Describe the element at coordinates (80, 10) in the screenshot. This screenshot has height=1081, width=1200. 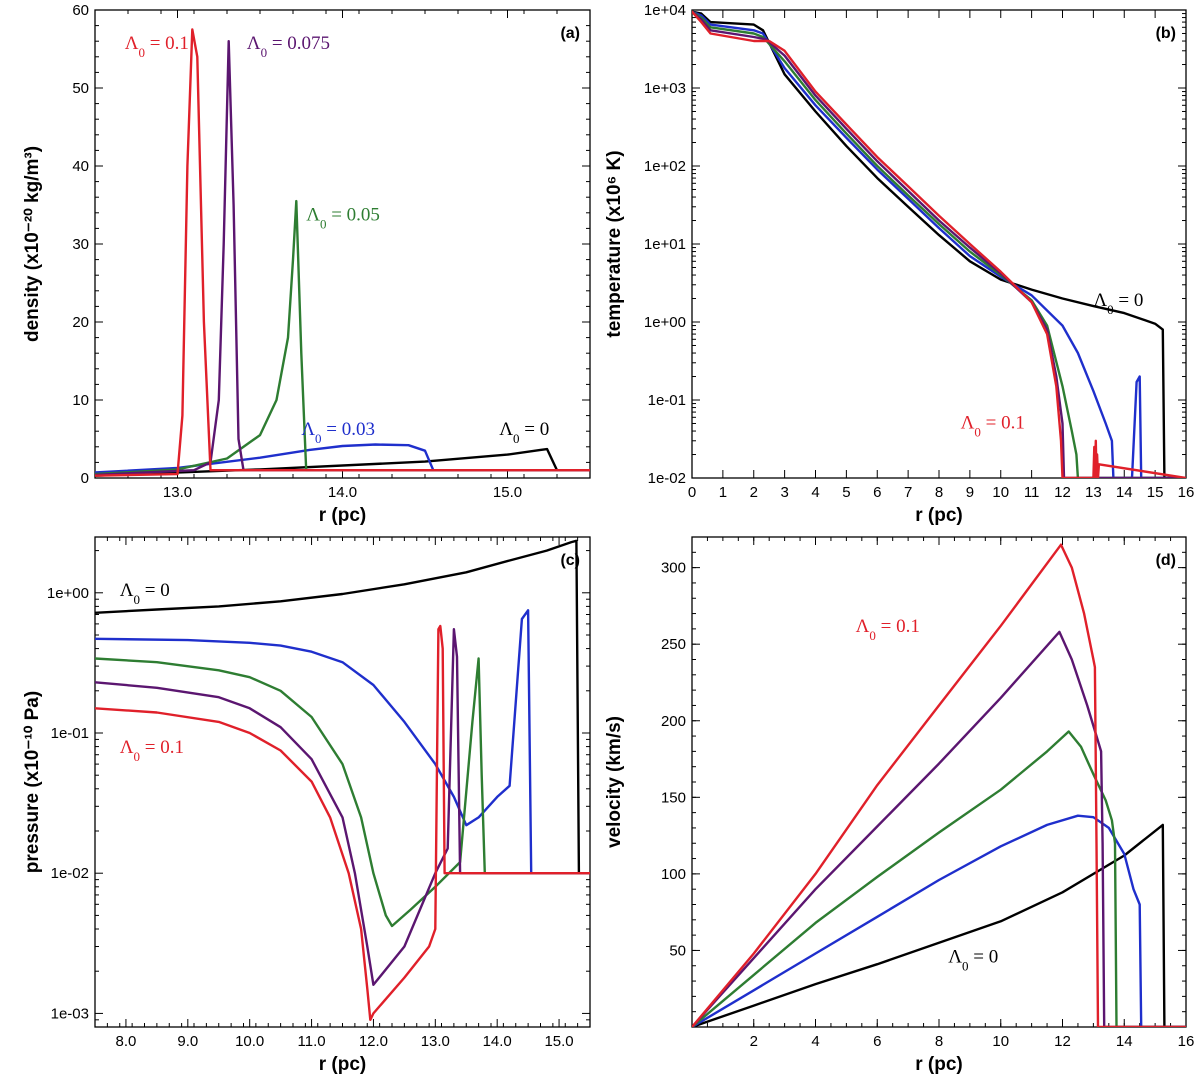
I see `y-tick-label: 60` at that location.